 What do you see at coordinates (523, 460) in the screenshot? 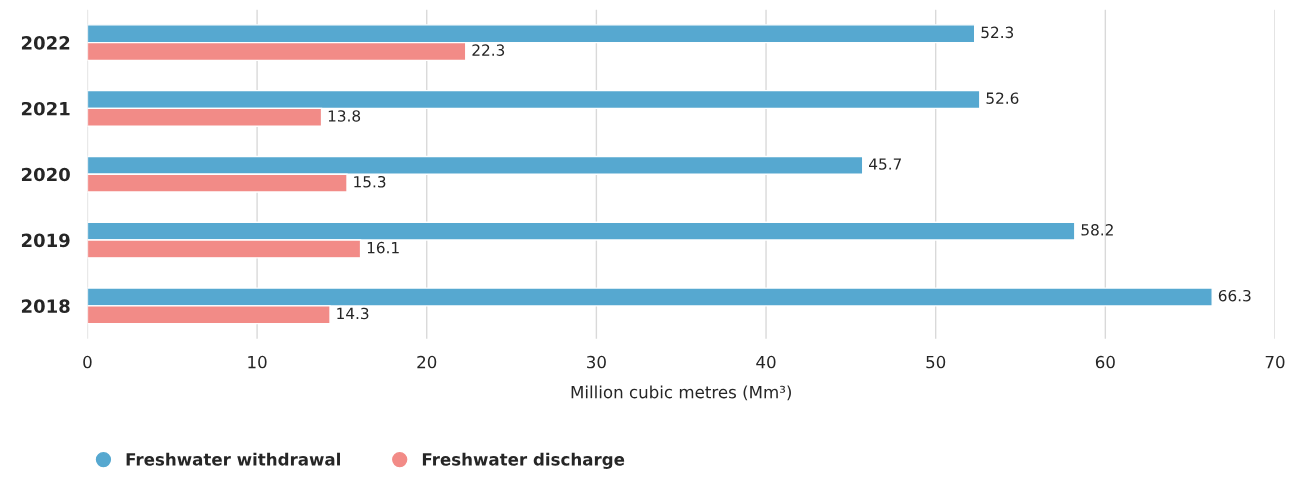
I see `legend-label: Freshwater discharge` at bounding box center [523, 460].